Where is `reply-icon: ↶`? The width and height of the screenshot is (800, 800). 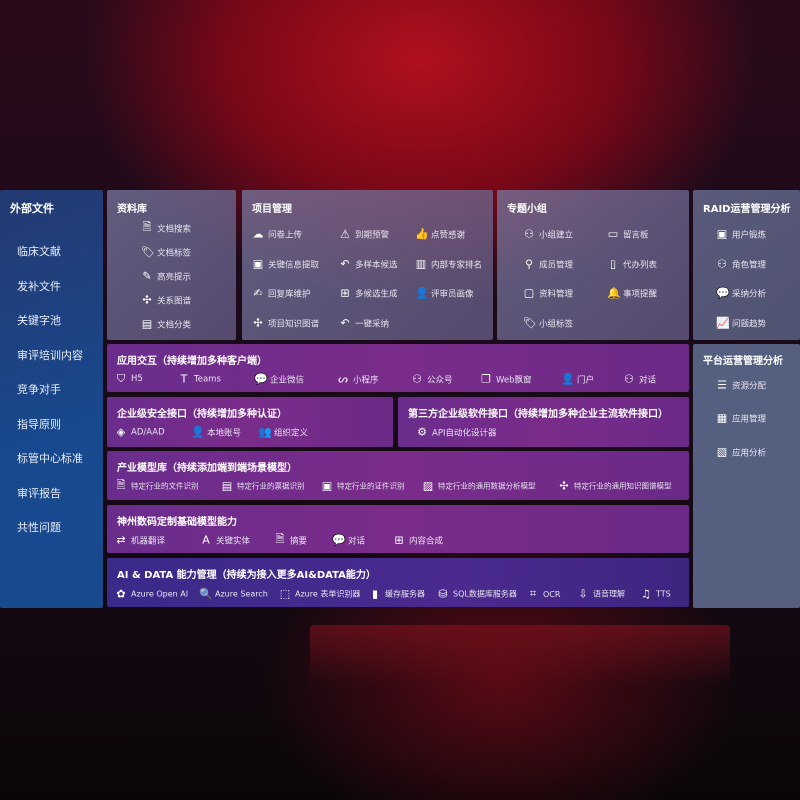 reply-icon: ↶ is located at coordinates (345, 323).